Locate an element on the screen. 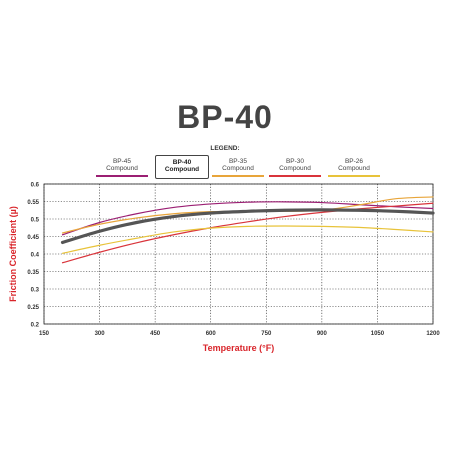 The height and width of the screenshot is (450, 450). y-tick-label: 0.3 is located at coordinates (35, 291).